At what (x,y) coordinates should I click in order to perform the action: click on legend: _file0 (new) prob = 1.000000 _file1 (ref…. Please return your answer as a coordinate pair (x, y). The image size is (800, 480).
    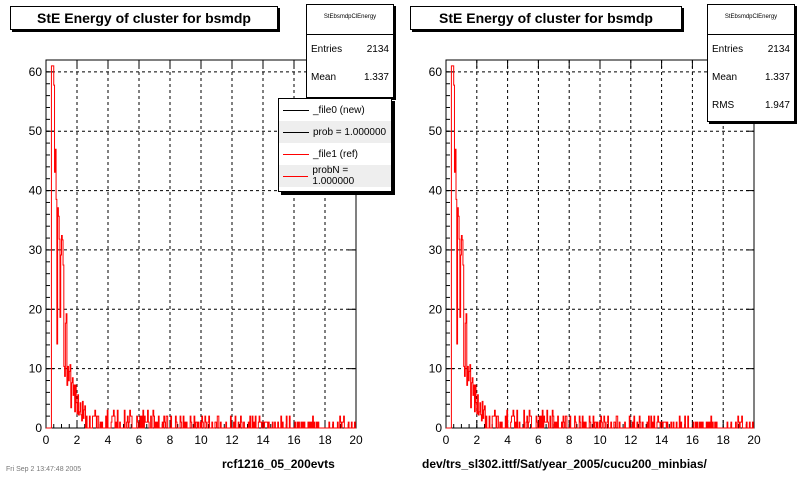
    Looking at the image, I should click on (335, 145).